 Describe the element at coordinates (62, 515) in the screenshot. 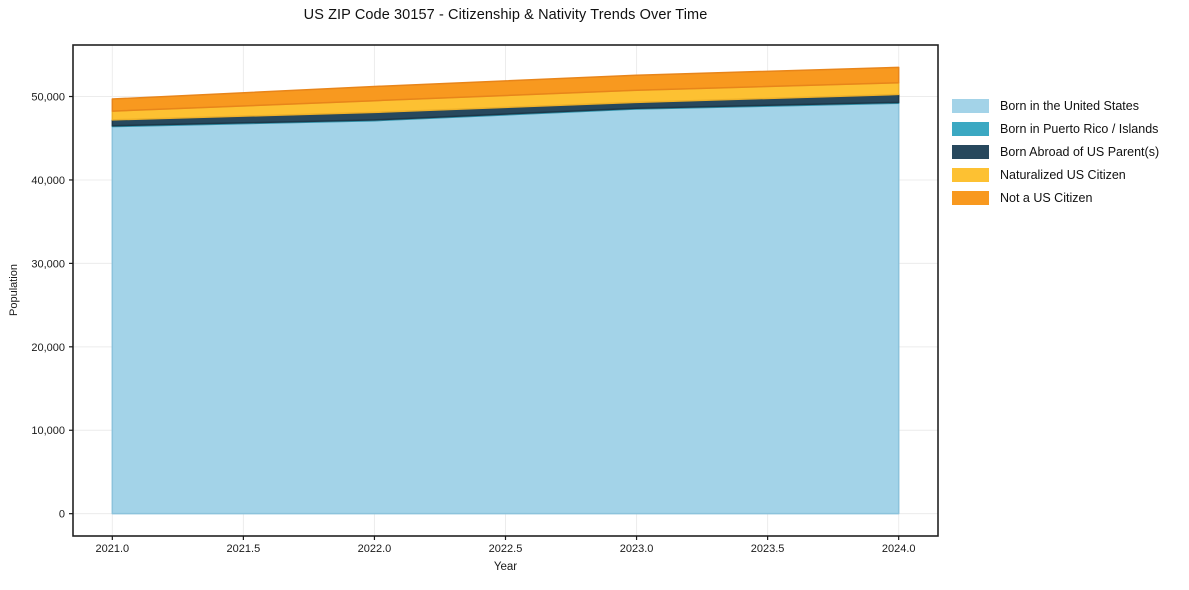

I see `y-tick-label: 0` at that location.